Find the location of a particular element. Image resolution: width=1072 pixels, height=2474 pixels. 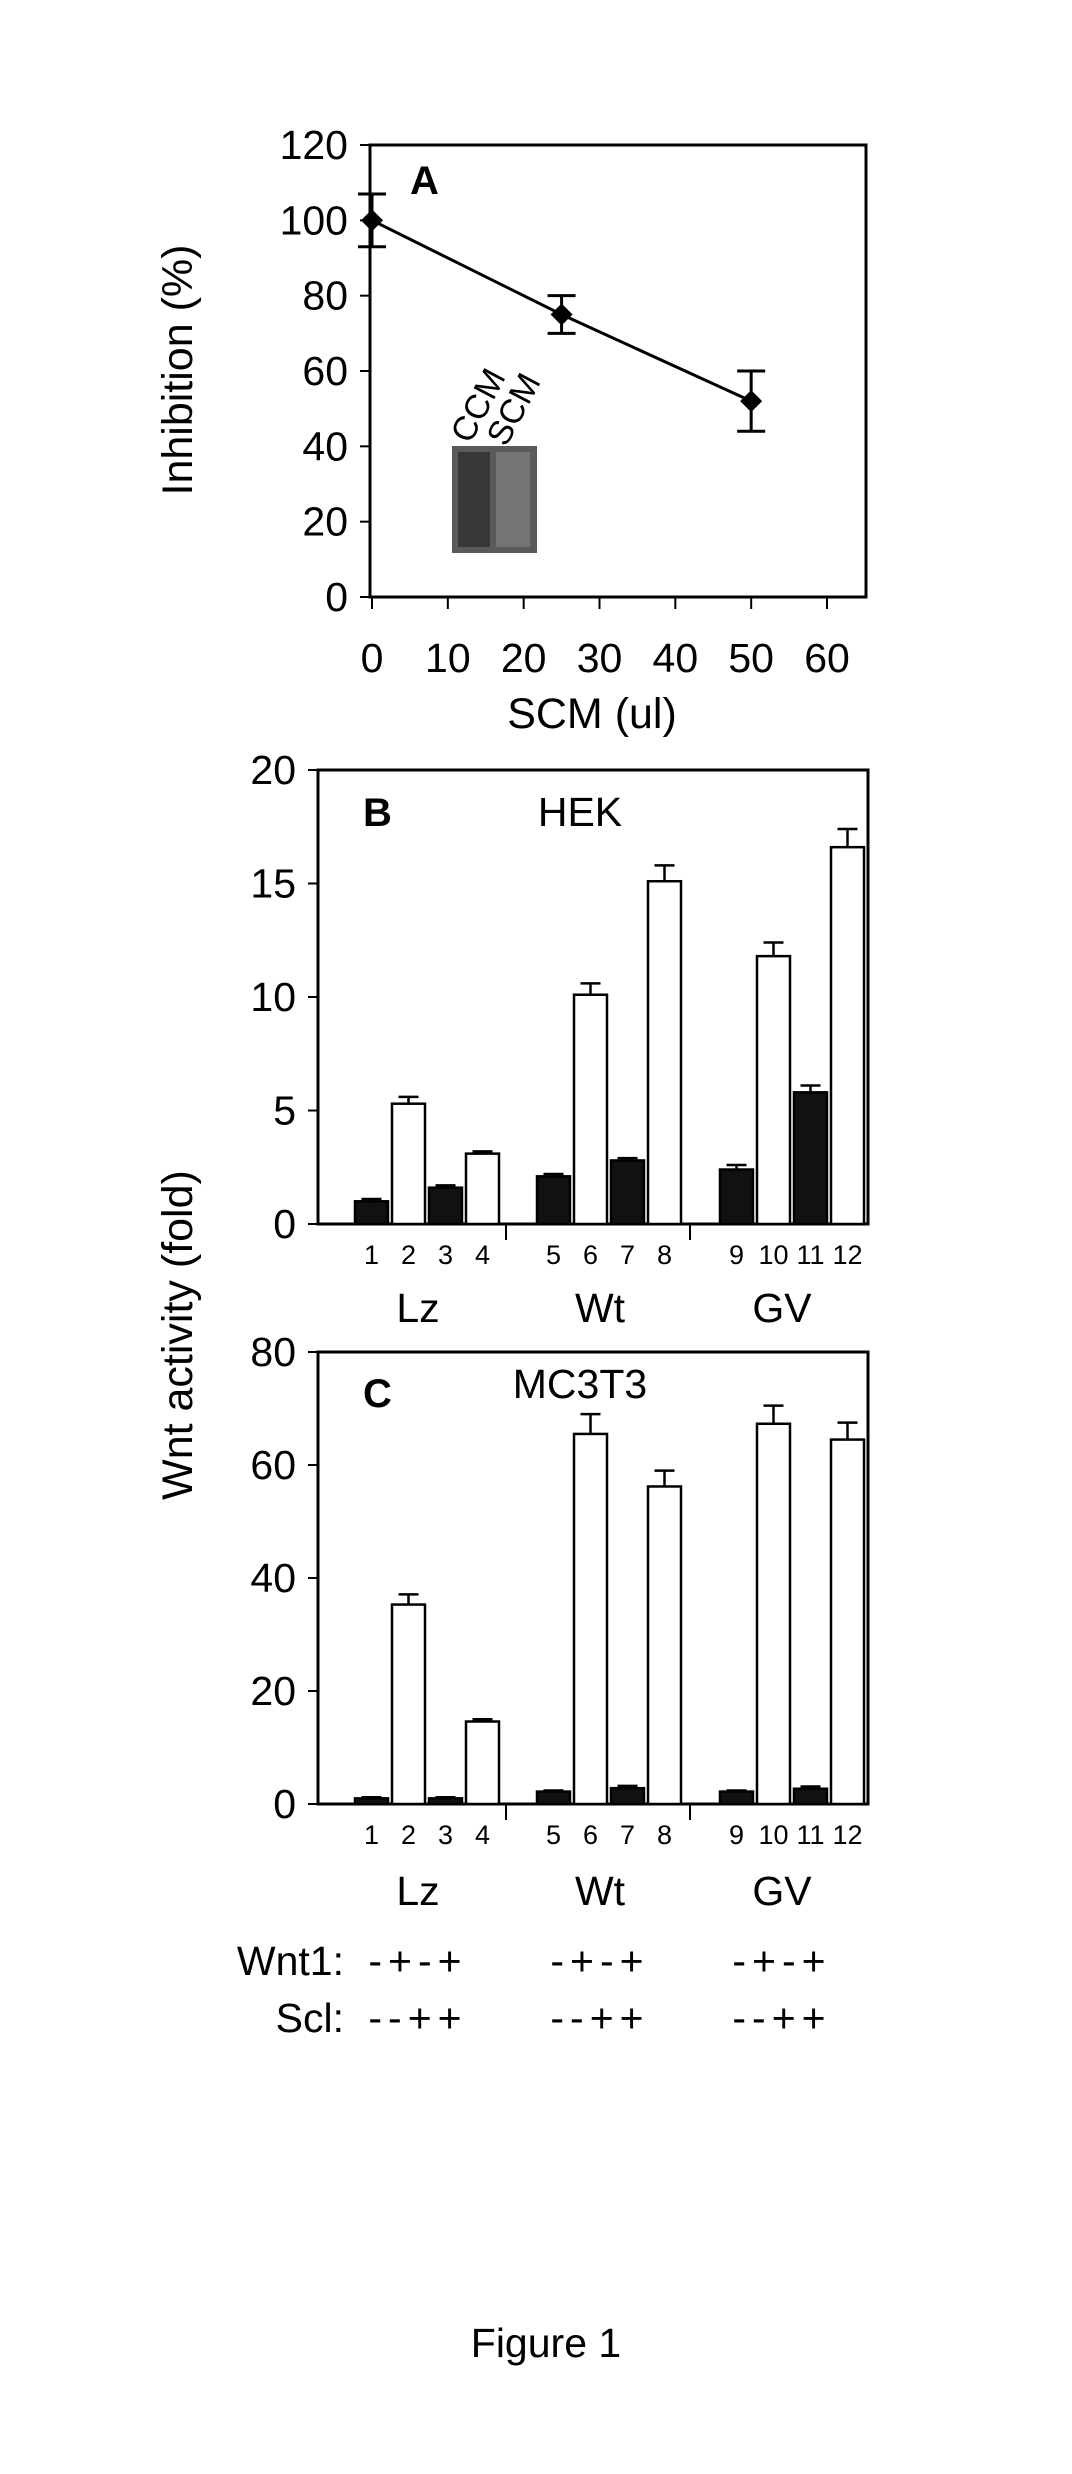

y-tick-label: 100 is located at coordinates (314, 220).